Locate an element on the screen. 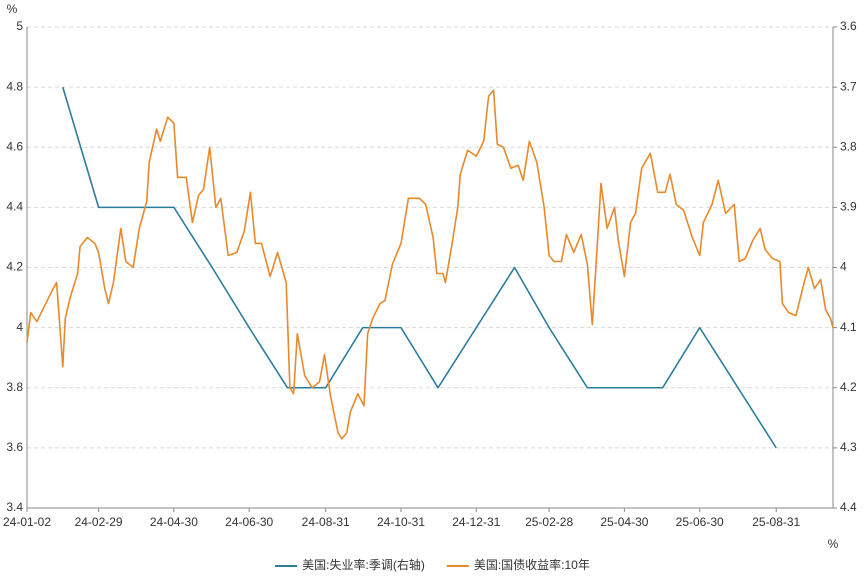 The width and height of the screenshot is (865, 578). x-tick-label: 24-02-29 is located at coordinates (99, 522).